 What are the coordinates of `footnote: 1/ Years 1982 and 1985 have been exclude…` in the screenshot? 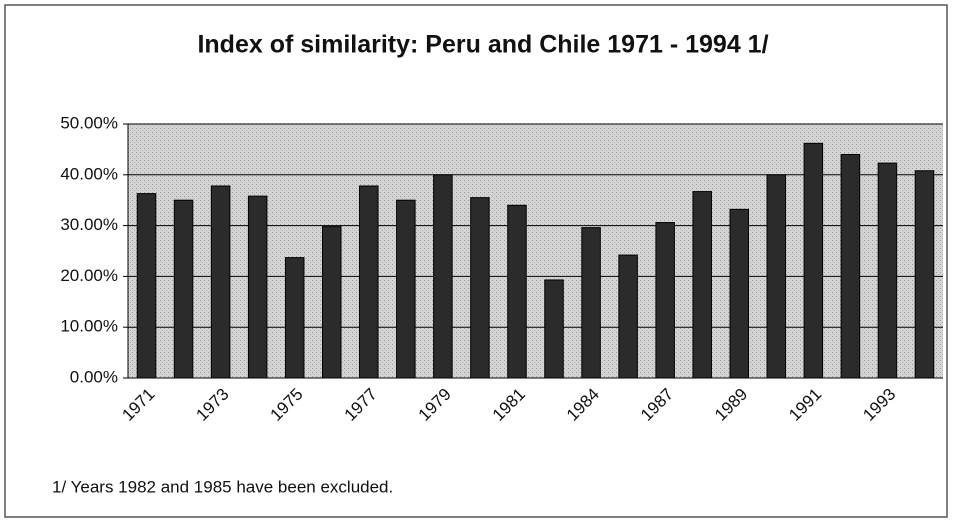 It's located at (222, 486).